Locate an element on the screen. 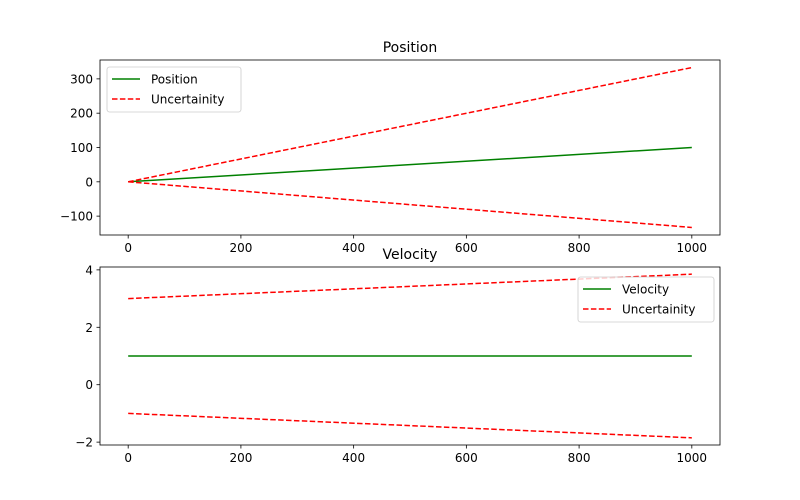 This screenshot has width=800, height=500. y-tick-label: 300 is located at coordinates (81, 79).